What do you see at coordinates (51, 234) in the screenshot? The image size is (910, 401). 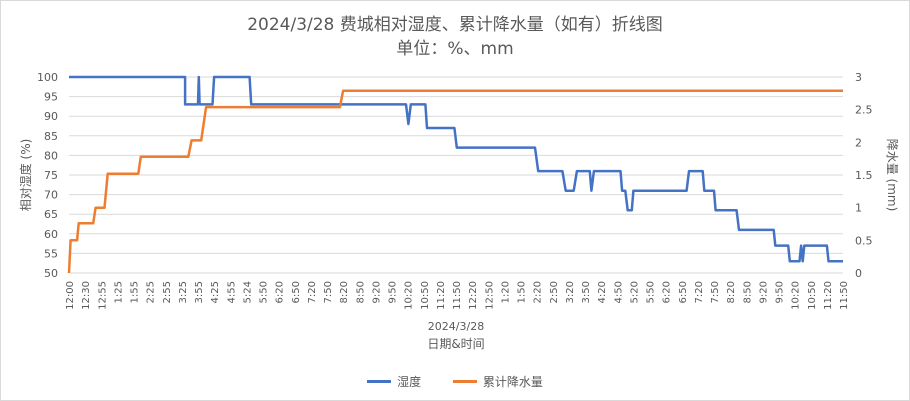 I see `y-tick-label: 60` at bounding box center [51, 234].